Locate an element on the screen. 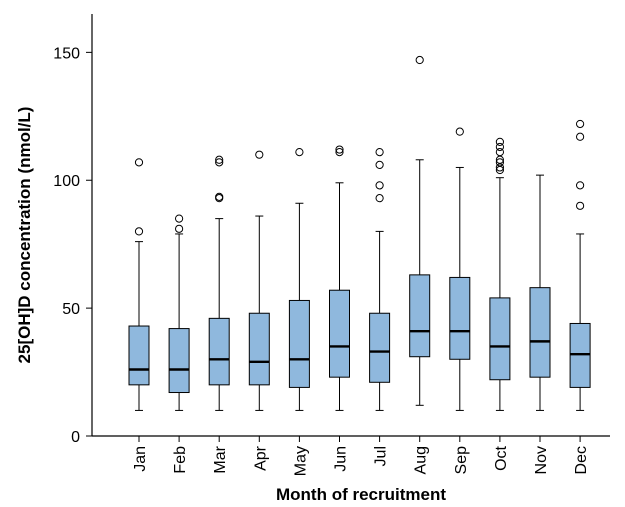  y-tick-label: 0 is located at coordinates (75, 437).